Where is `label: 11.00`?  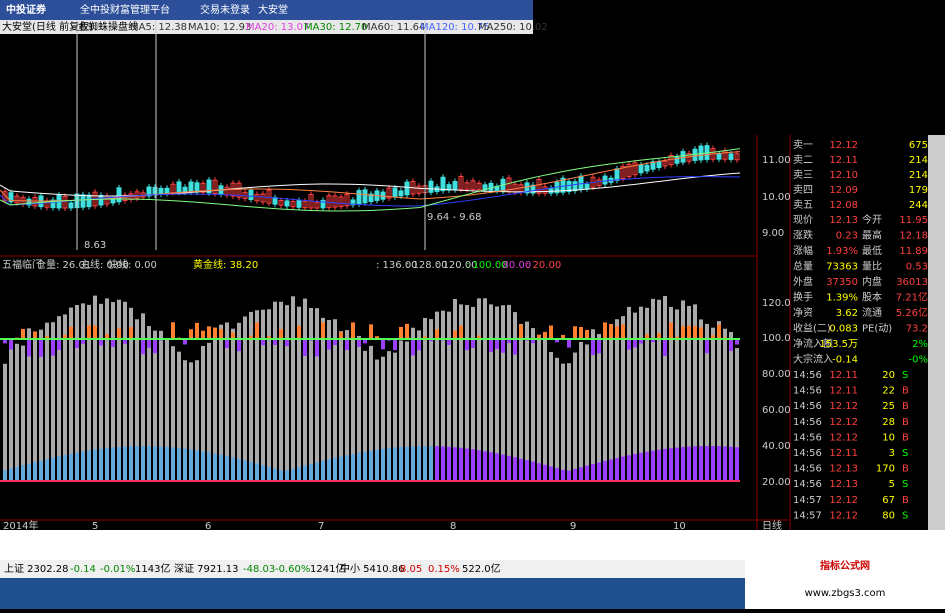
label: 11.00 is located at coordinates (776, 160).